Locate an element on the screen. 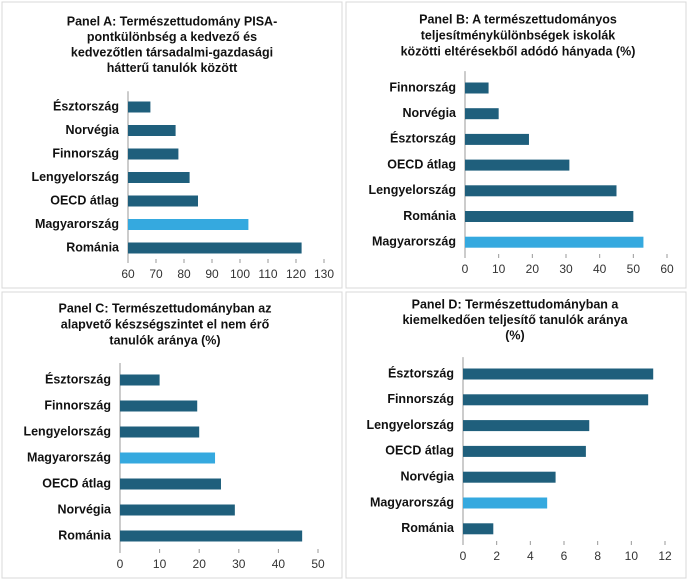 Image resolution: width=690 pixels, height=580 pixels. x-tick-label: 8 is located at coordinates (597, 556).